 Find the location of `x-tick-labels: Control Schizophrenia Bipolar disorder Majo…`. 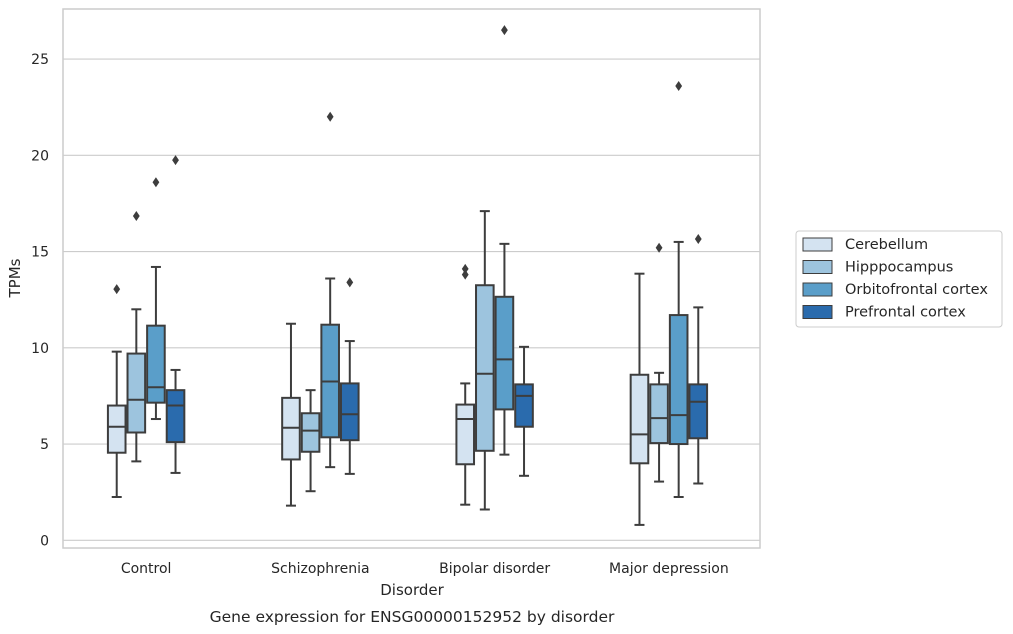

x-tick-labels: Control Schizophrenia Bipolar disorder Majo… is located at coordinates (425, 569).